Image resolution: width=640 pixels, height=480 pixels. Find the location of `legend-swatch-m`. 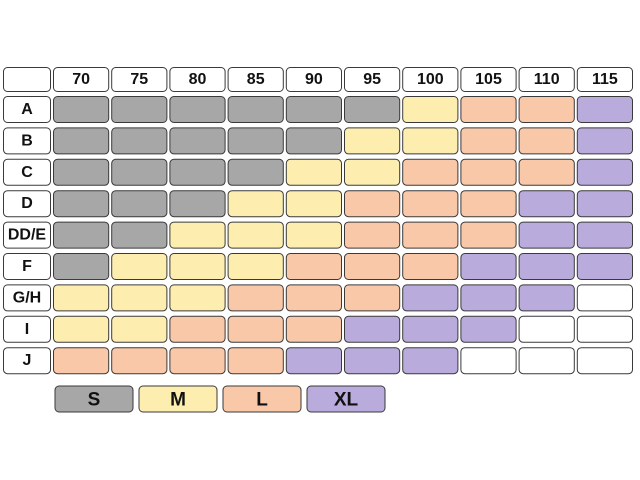

legend-swatch-m is located at coordinates (178, 399).